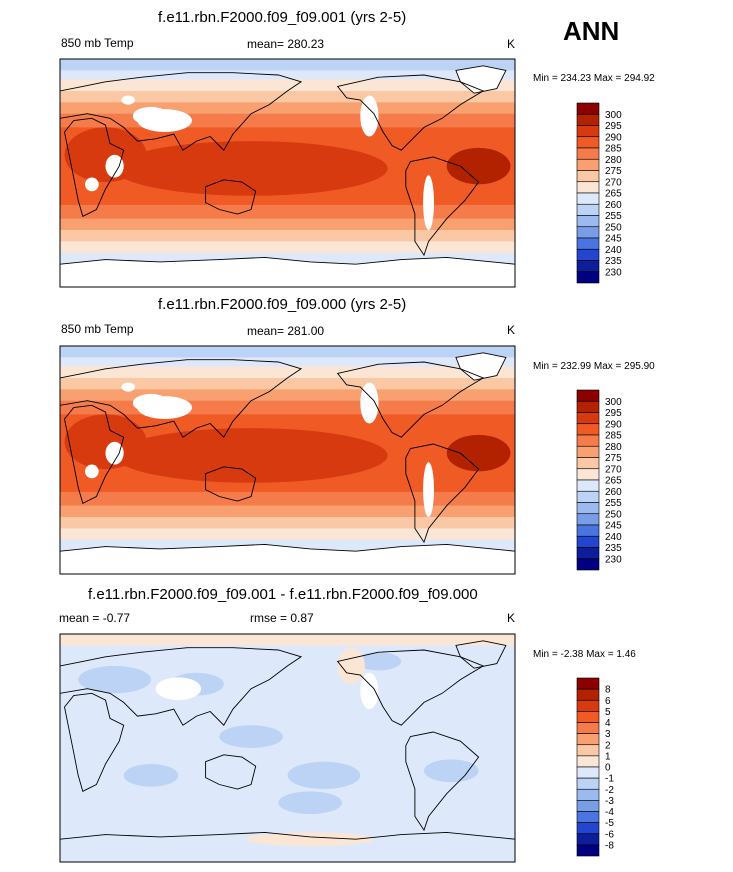  What do you see at coordinates (608, 734) in the screenshot?
I see `colorbar-tick-label: 3` at bounding box center [608, 734].